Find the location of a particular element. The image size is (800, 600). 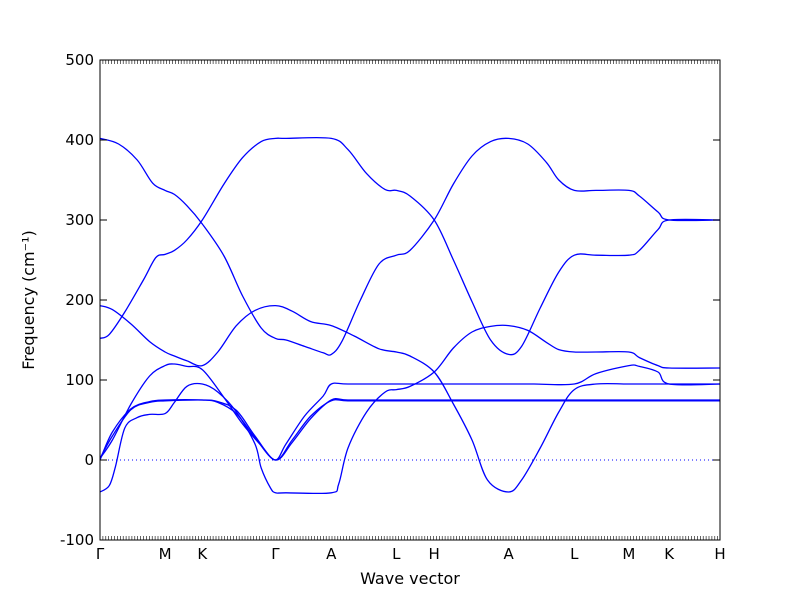

x-axis-title: Wave vector is located at coordinates (410, 578).